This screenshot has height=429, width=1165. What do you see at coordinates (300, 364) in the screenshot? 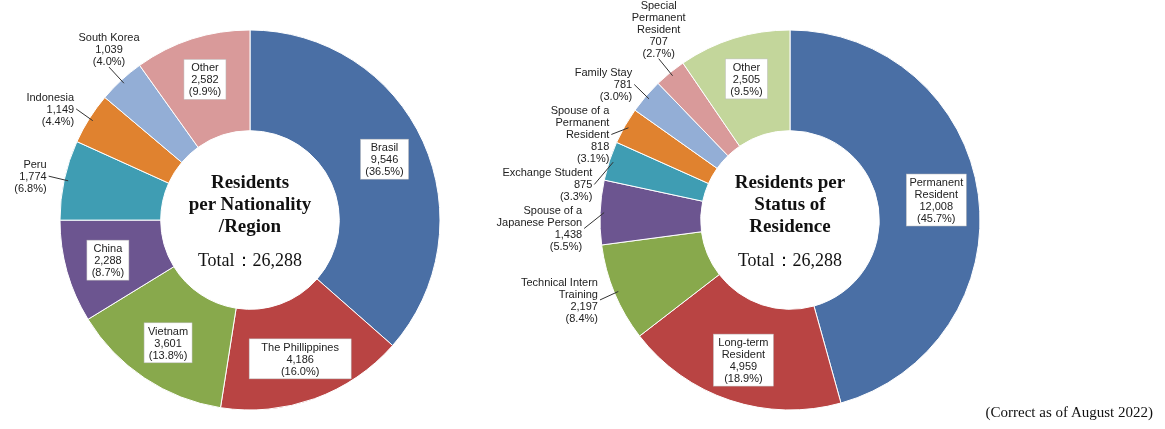
I see `data-label: 4,186 (16.0%)` at bounding box center [300, 364].